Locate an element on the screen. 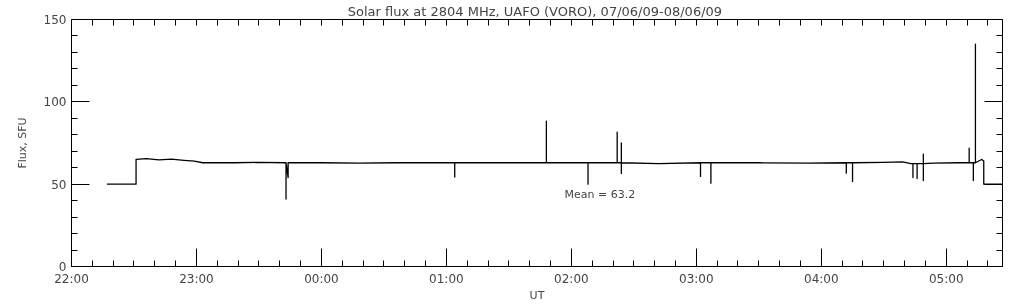  x-tick-label: 00:00 is located at coordinates (321, 278).